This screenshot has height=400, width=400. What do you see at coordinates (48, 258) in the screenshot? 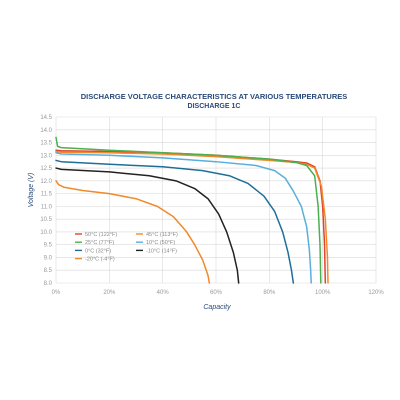
I see `y-tick-label: 9.0` at bounding box center [48, 258].